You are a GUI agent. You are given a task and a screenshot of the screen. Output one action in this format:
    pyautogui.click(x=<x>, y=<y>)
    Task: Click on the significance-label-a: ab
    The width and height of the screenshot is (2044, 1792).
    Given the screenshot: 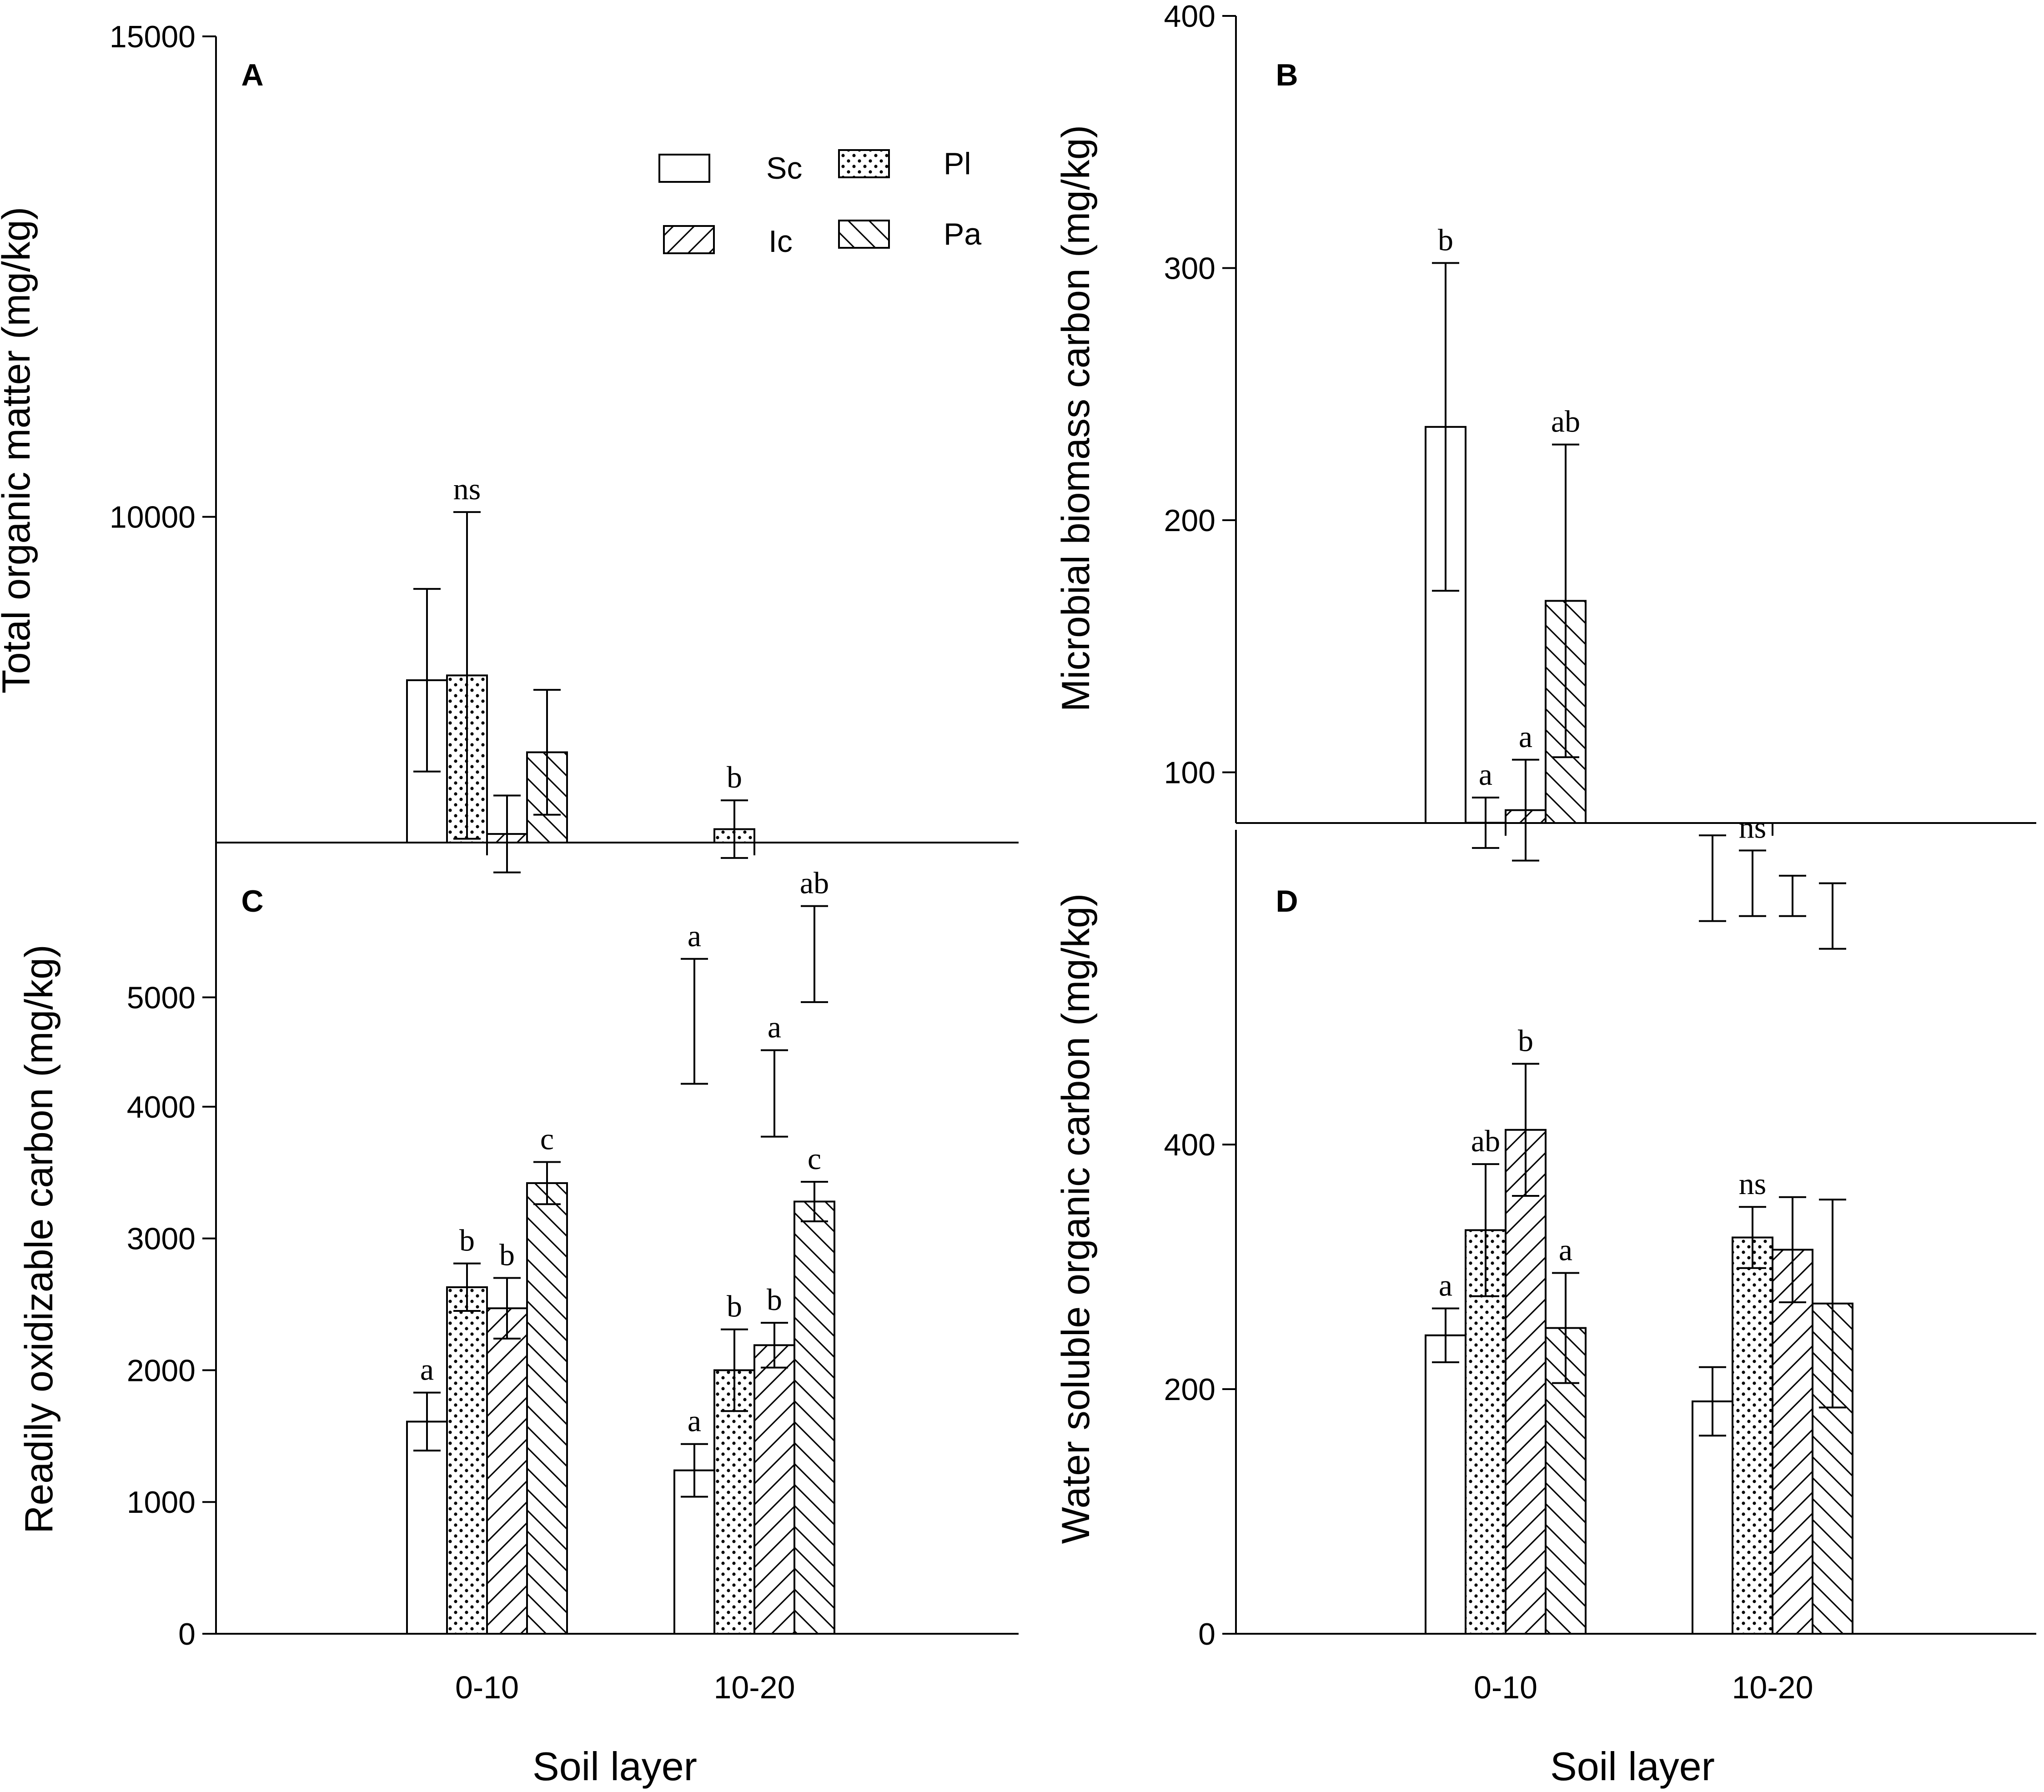 What is the action you would take?
    pyautogui.click(x=815, y=883)
    